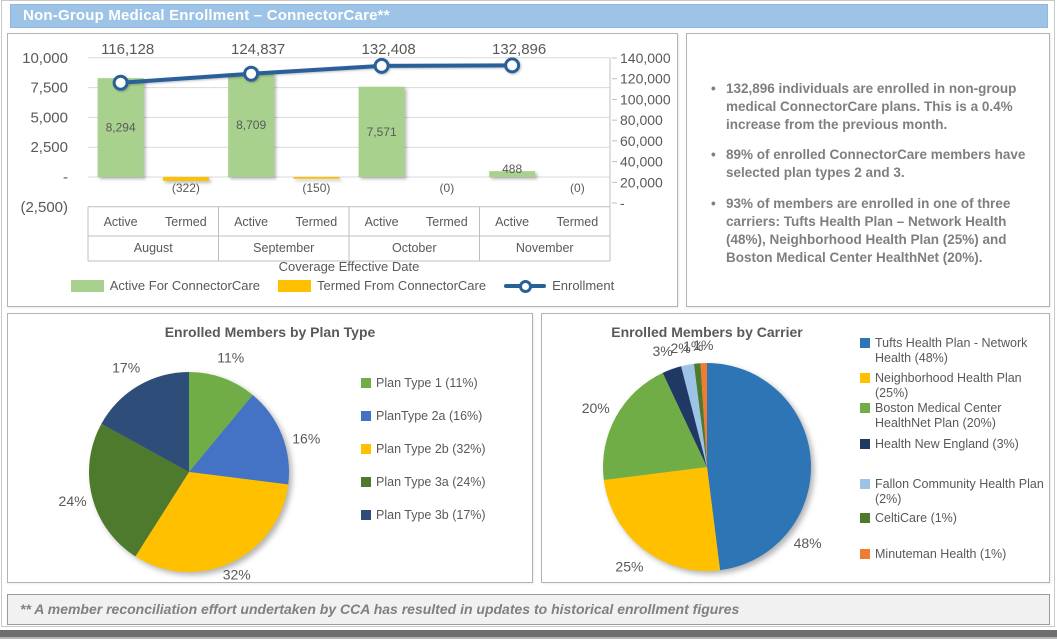  I want to click on enrollment-value-label: 116,128, so click(127, 49).